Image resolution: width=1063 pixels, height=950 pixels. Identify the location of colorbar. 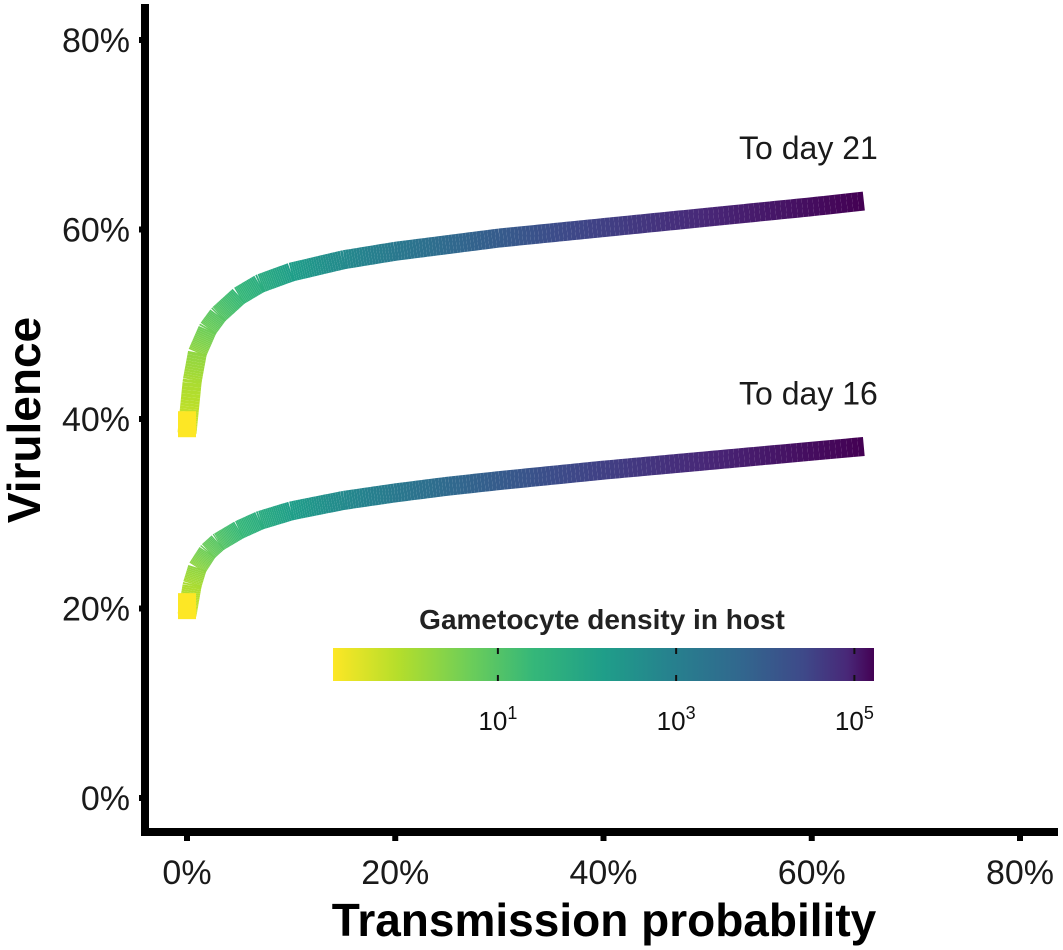
(603, 664).